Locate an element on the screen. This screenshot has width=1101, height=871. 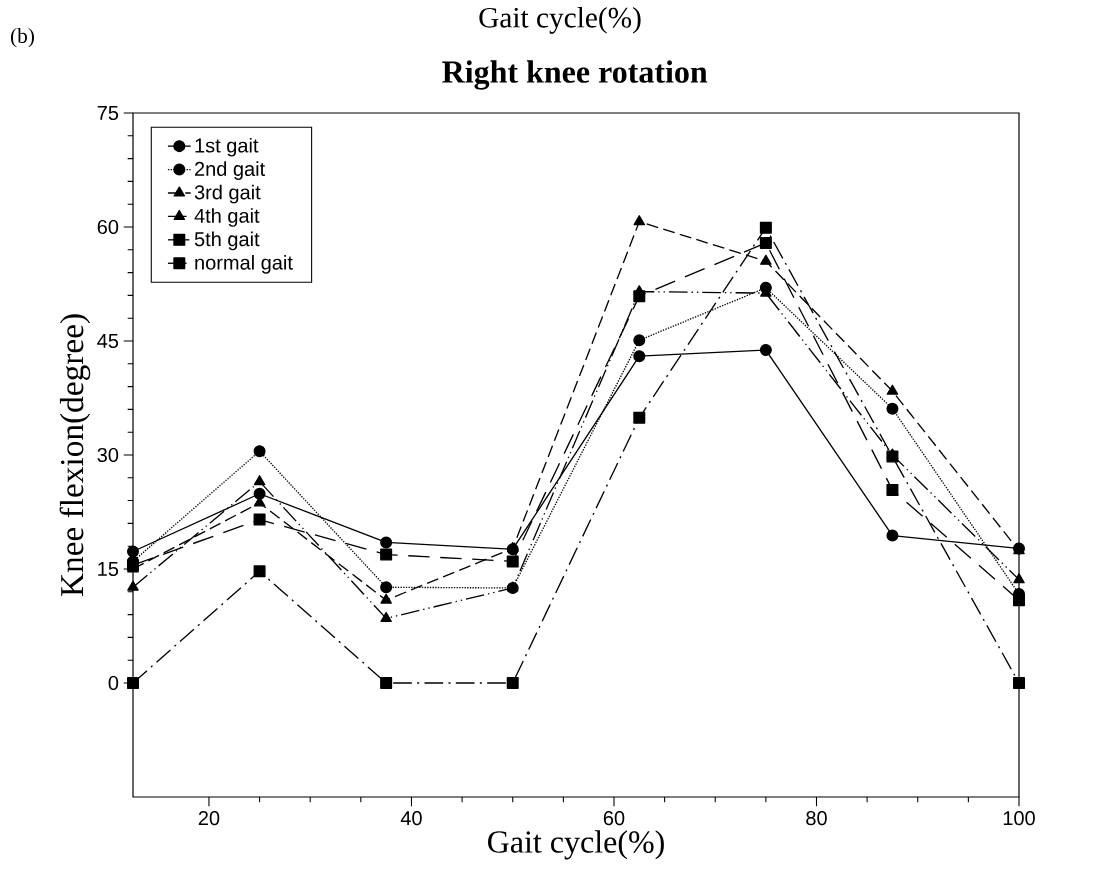
y-tick-label: 30 is located at coordinates (108, 455).